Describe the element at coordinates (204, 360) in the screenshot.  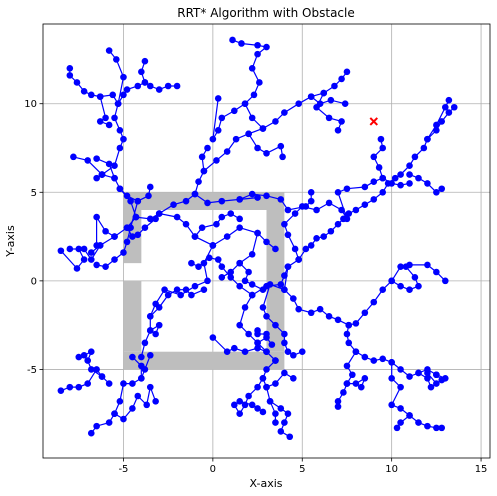
I see `obstacle-segment` at that location.